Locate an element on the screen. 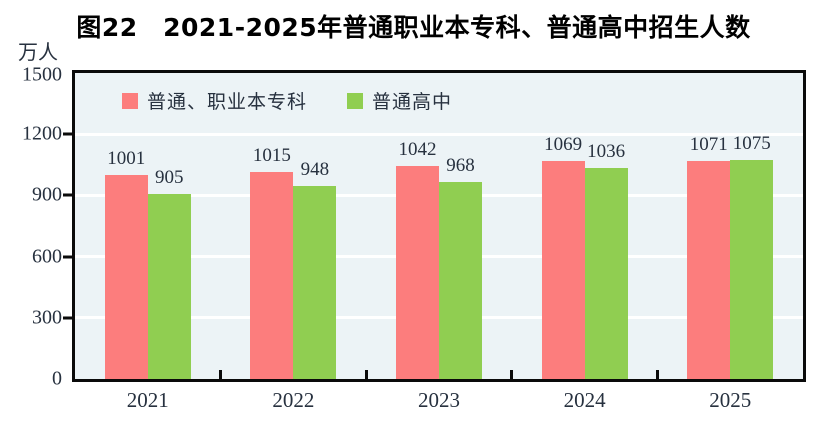 Image resolution: width=827 pixels, height=426 pixels. bar-value-label: 1001 is located at coordinates (126, 158).